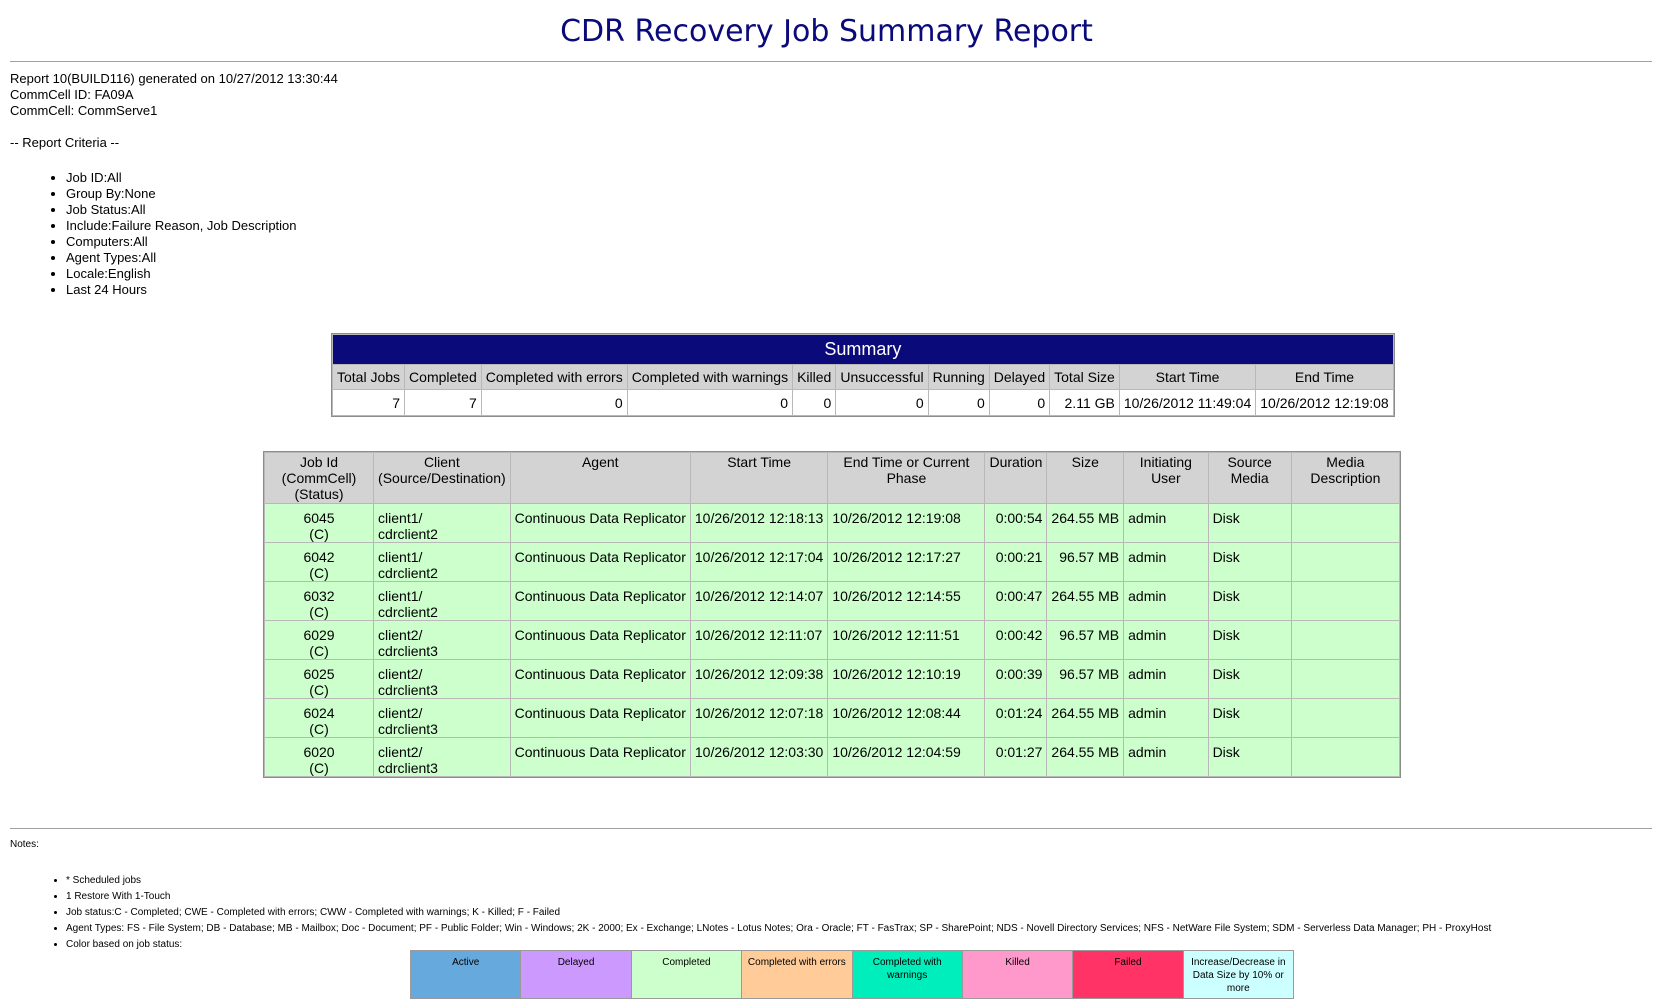  I want to click on end-time-cell: 10/26/2012 12:19:08, so click(906, 523).